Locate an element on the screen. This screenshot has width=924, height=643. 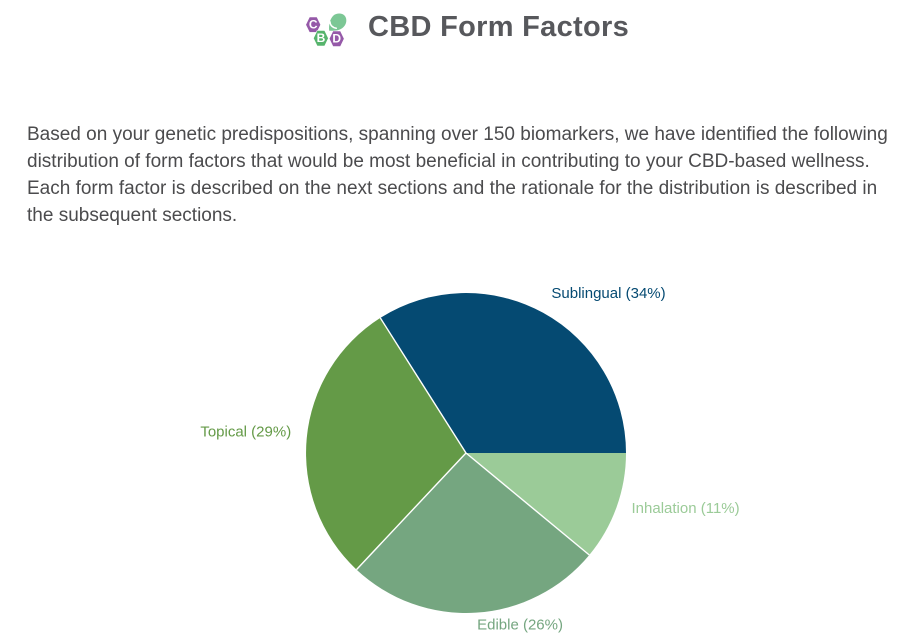
svg-text: Topical (29%) is located at coordinates (245, 432).